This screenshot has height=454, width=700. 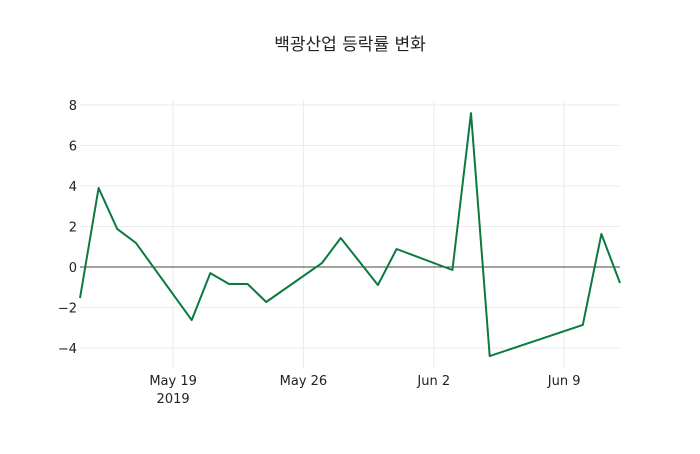 I want to click on x-tick-label: May 19, so click(x=173, y=381).